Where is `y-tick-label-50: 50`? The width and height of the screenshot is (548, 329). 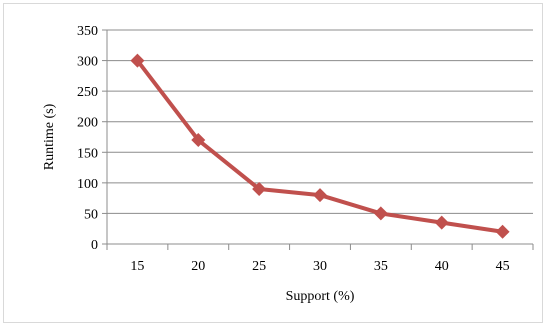
y-tick-label-50: 50 is located at coordinates (91, 214).